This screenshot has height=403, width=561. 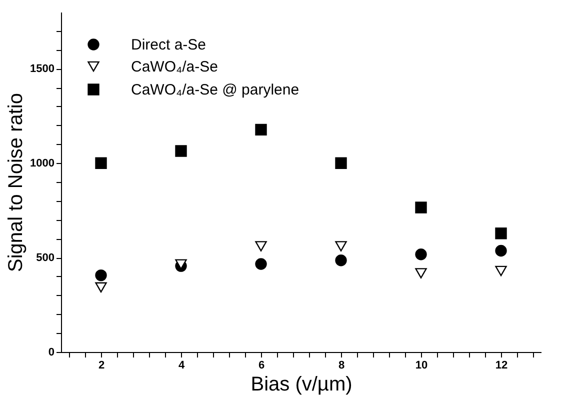 I want to click on y-tick-label: 1000, so click(x=42, y=164).